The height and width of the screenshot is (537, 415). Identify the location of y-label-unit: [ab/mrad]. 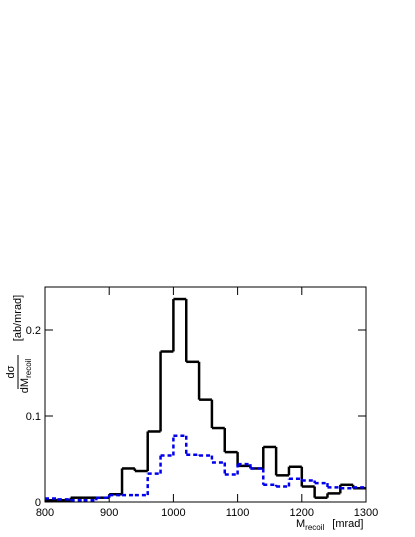
(18, 318).